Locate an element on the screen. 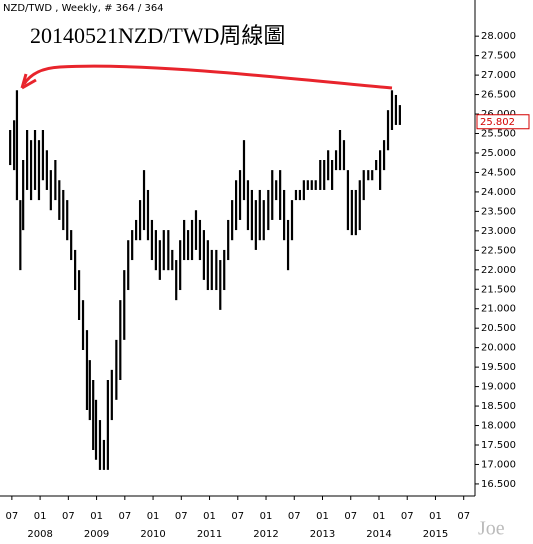  chart-title: 20140521NZD/TWD周線圖 is located at coordinates (157, 35).